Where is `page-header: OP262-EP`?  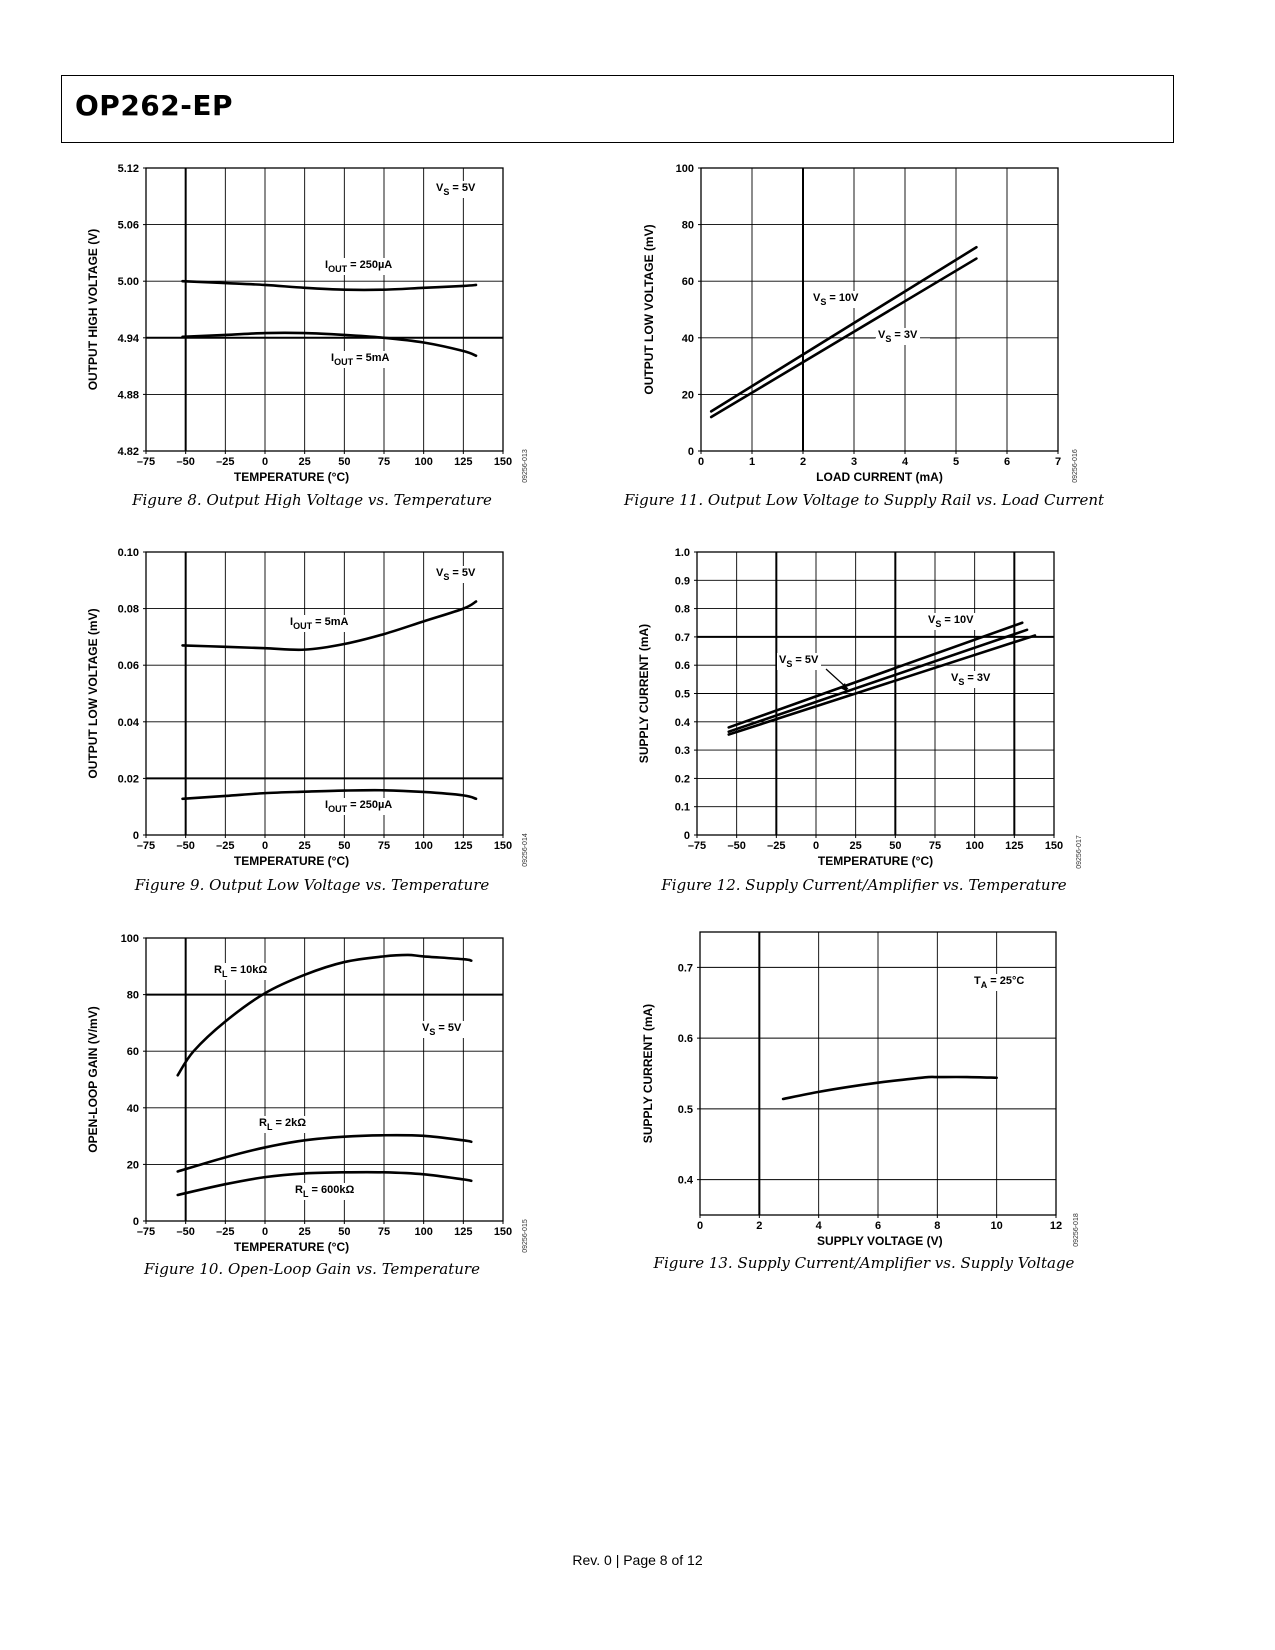
page-header: OP262-EP is located at coordinates (617, 109).